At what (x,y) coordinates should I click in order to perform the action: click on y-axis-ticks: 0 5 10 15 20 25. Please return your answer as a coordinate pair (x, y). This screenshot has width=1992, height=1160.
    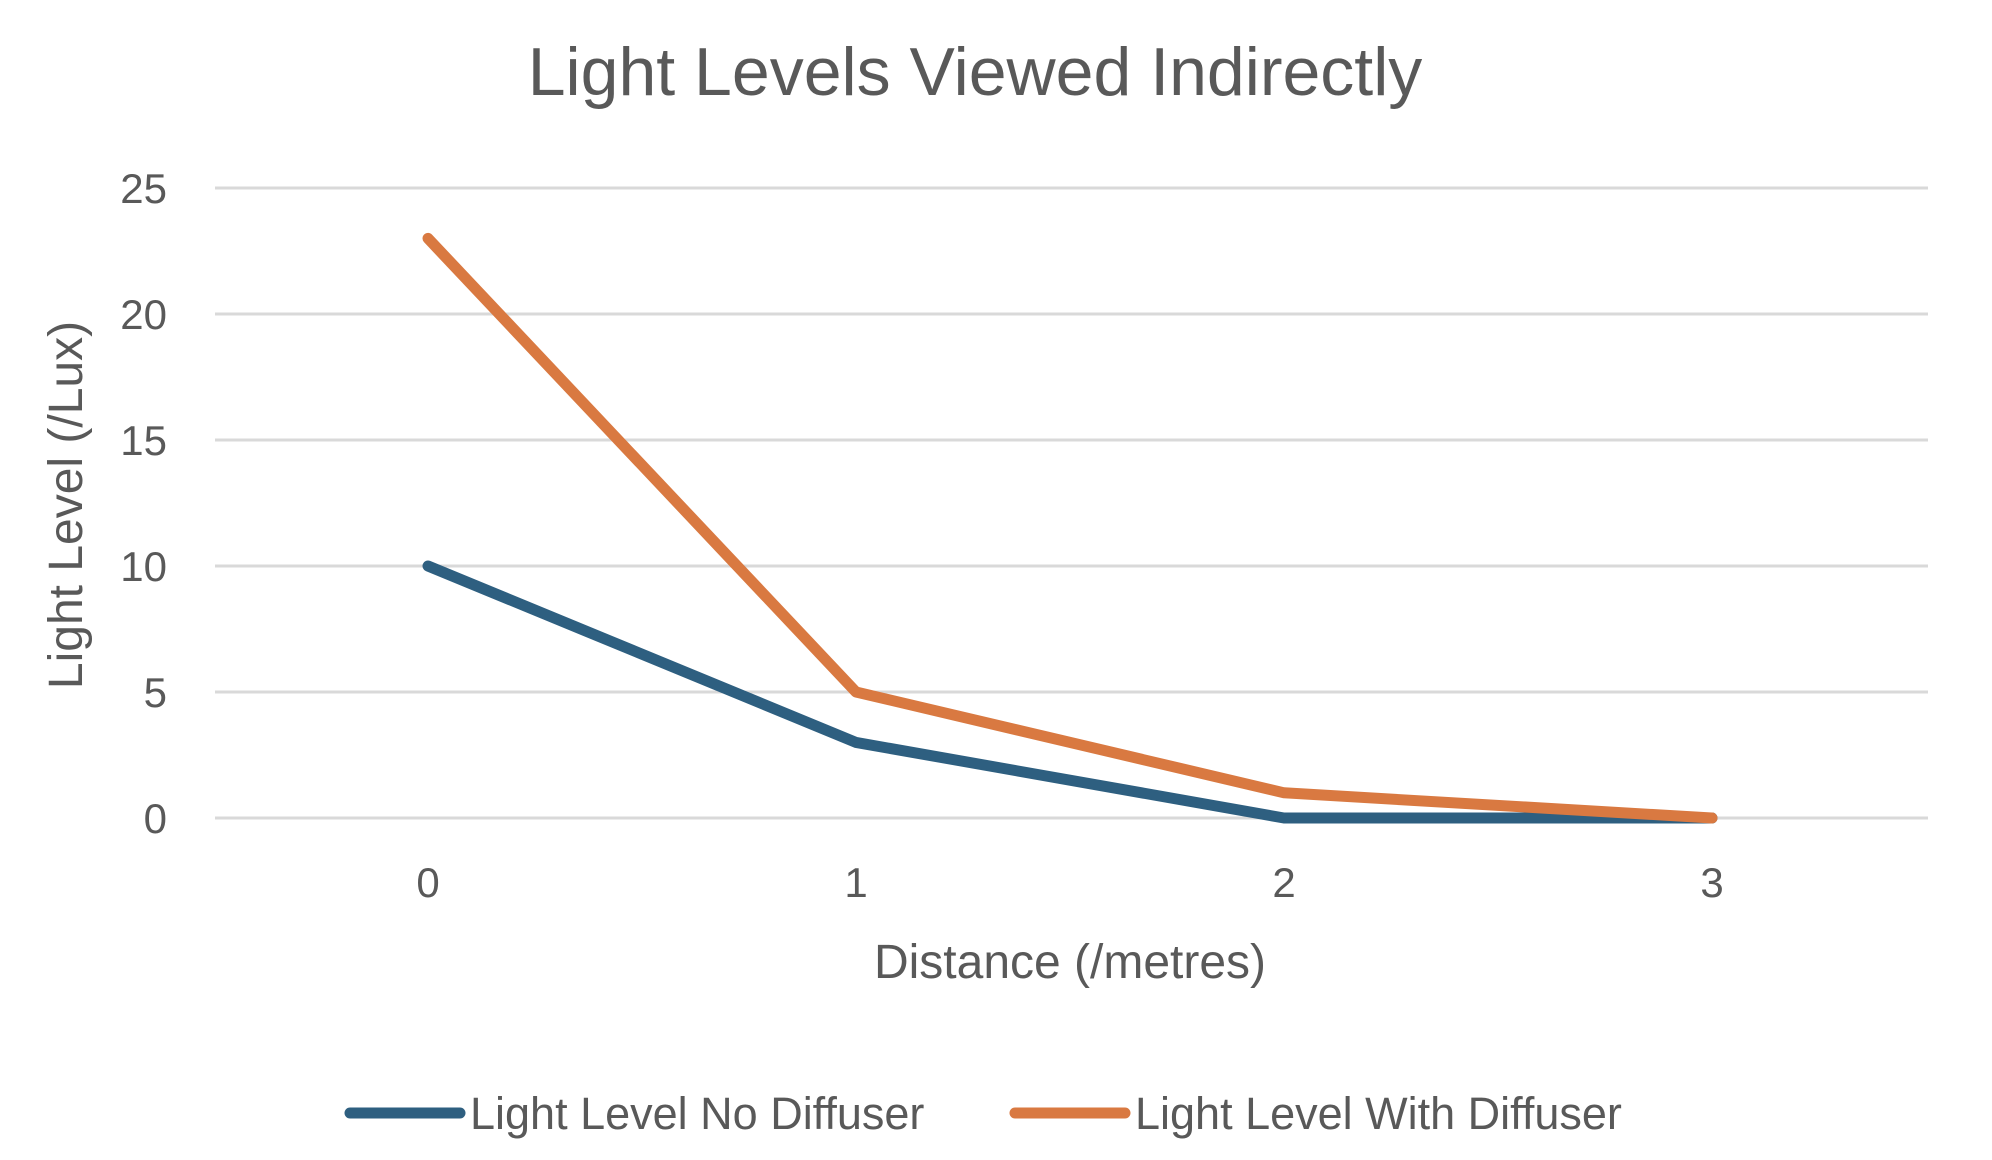
    Looking at the image, I should click on (143, 503).